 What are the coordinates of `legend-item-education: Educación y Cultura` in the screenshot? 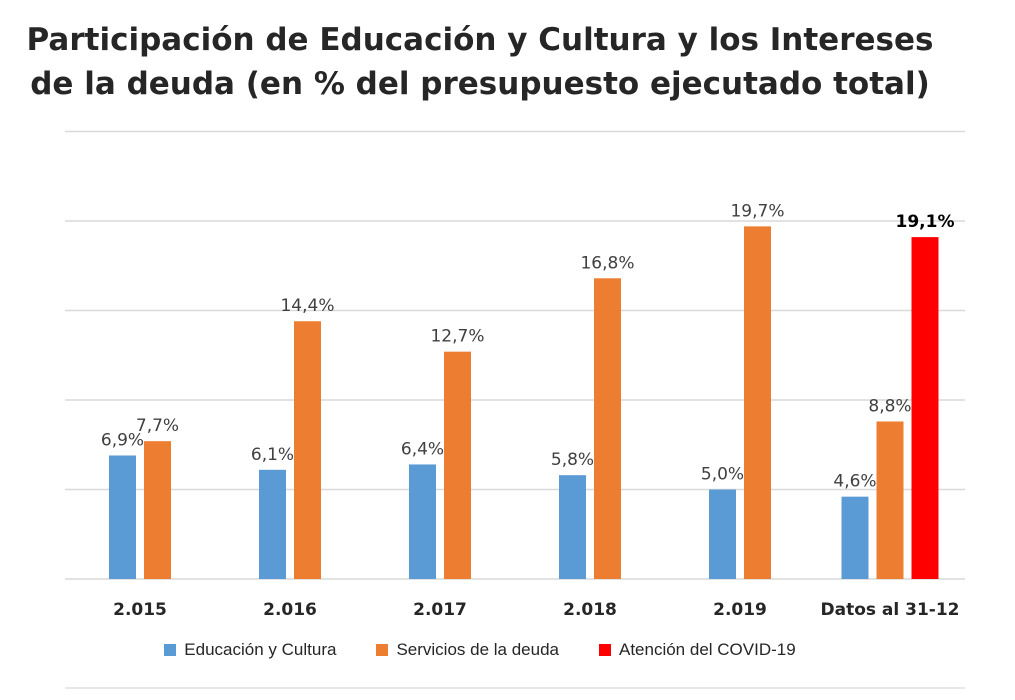 It's located at (250, 650).